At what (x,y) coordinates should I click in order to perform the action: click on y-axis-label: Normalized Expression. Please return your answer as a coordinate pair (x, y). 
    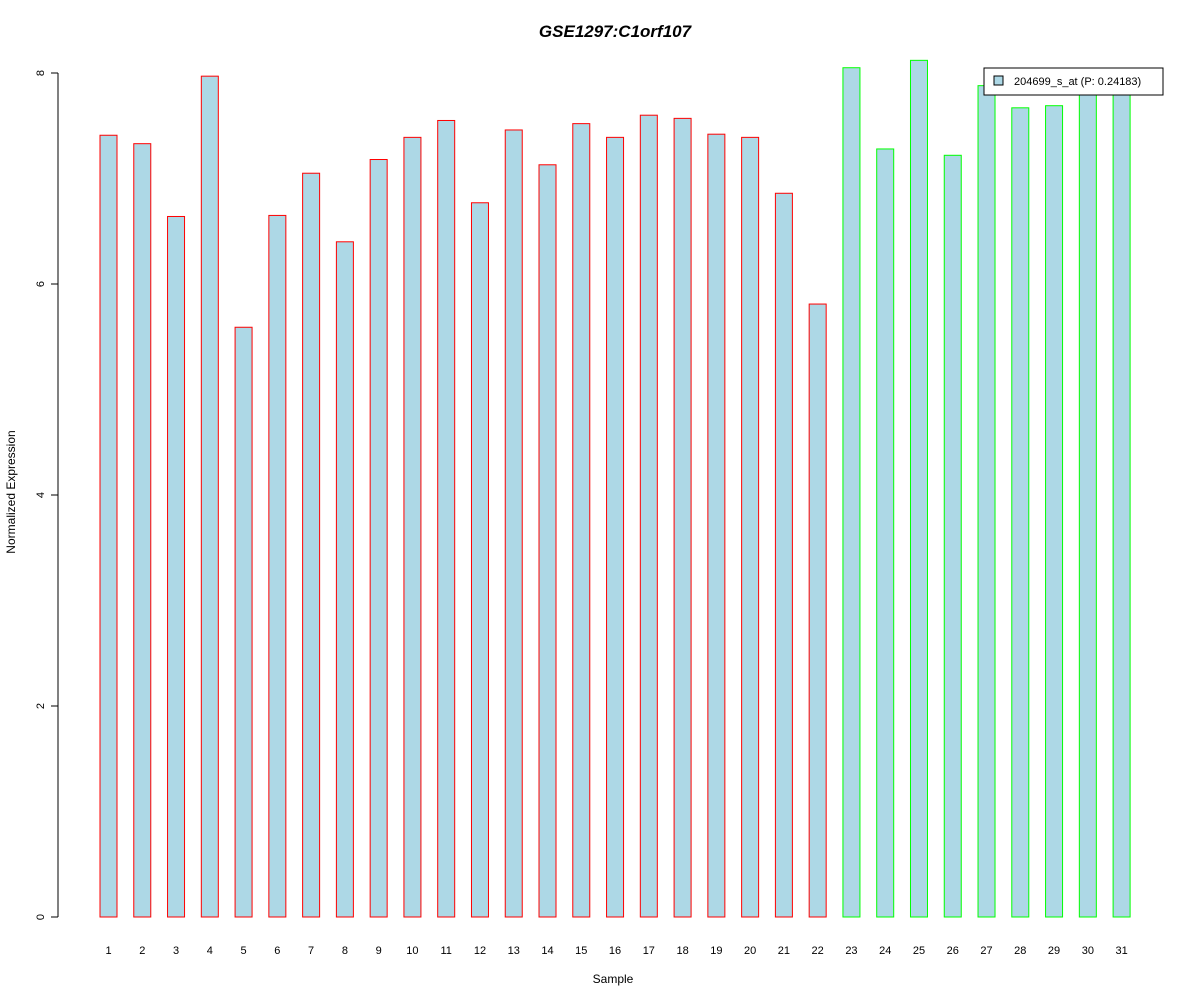
    Looking at the image, I should click on (11, 491).